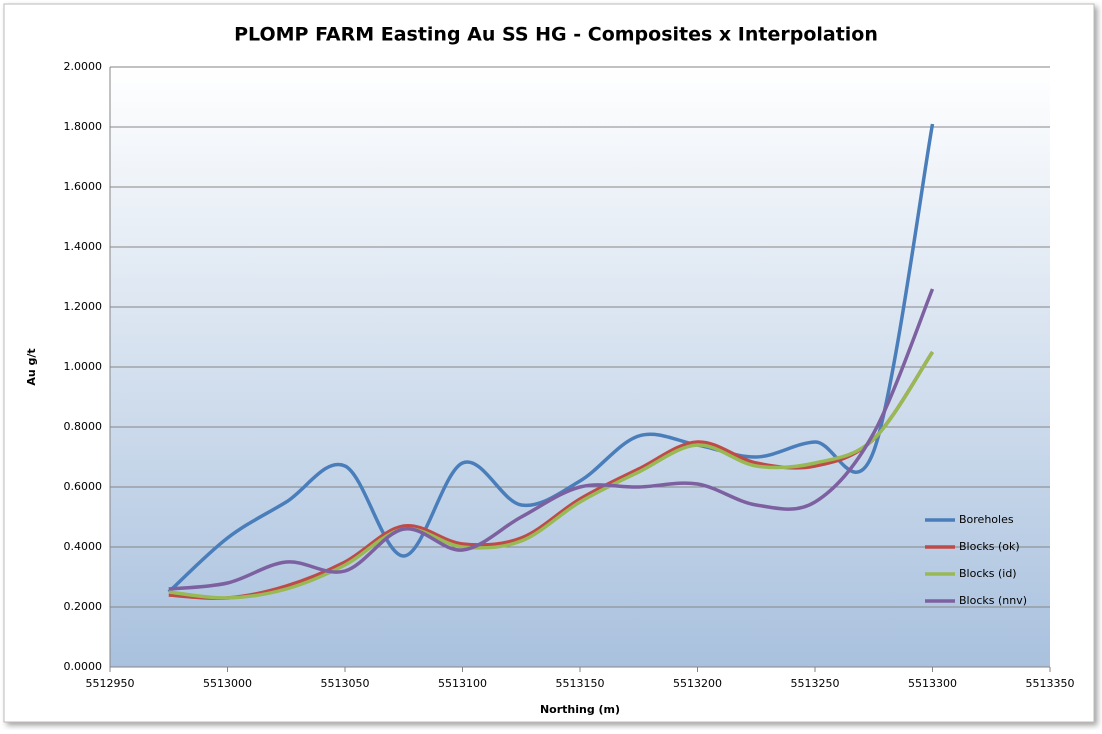 This screenshot has width=1102, height=734. I want to click on x-tick-label: 5513150, so click(580, 683).